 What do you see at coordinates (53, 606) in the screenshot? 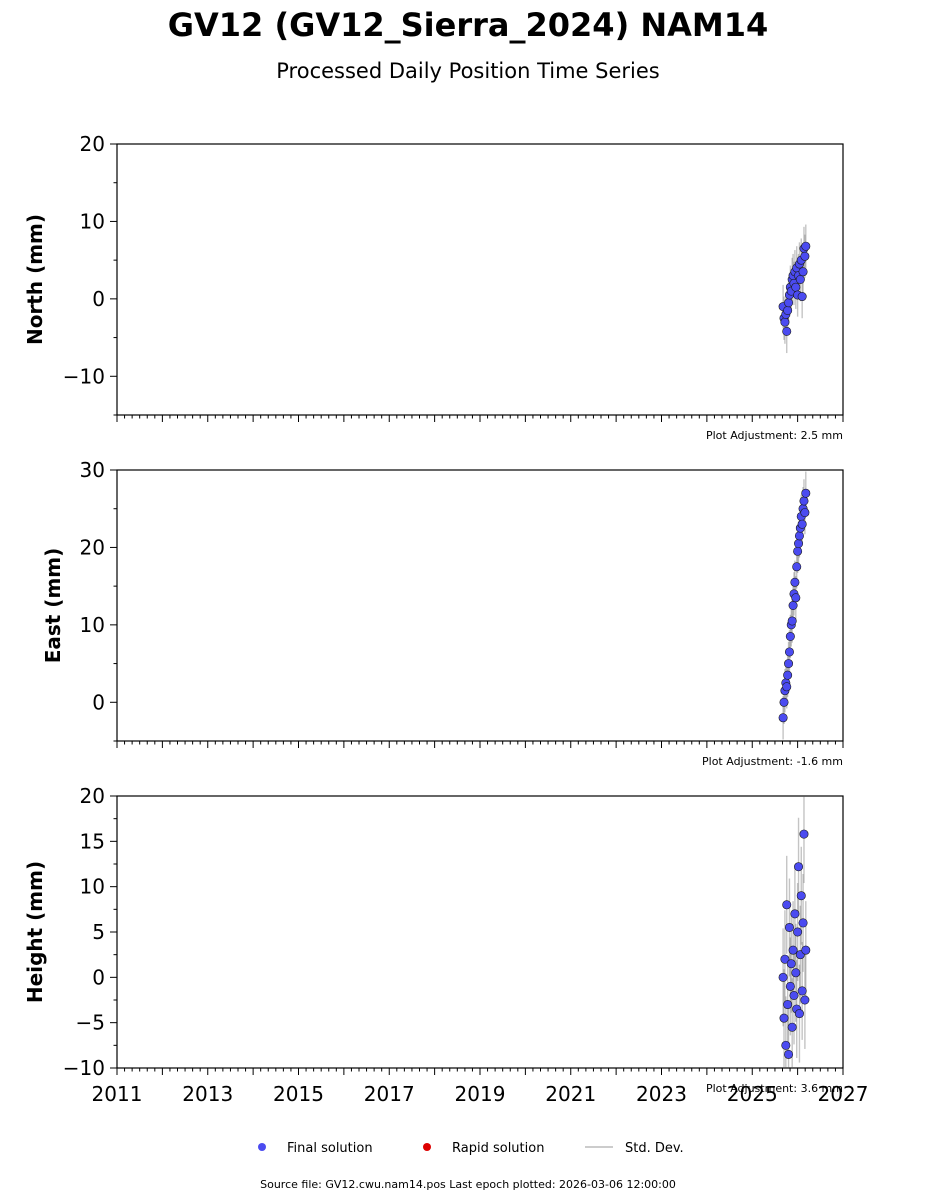
I see `y-axis-label: East (mm)` at bounding box center [53, 606].